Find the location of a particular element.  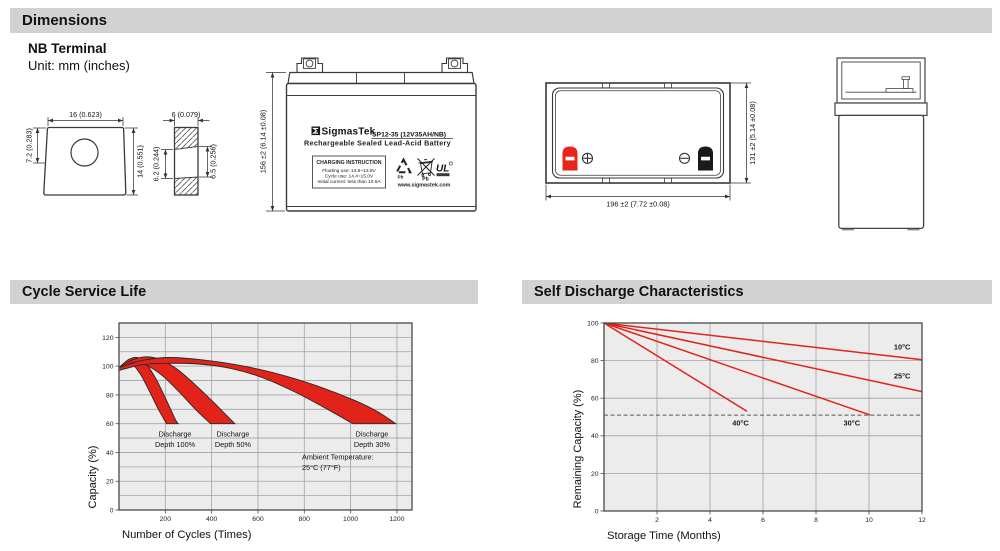

dimension-terminal-side-width is located at coordinates (186, 121).